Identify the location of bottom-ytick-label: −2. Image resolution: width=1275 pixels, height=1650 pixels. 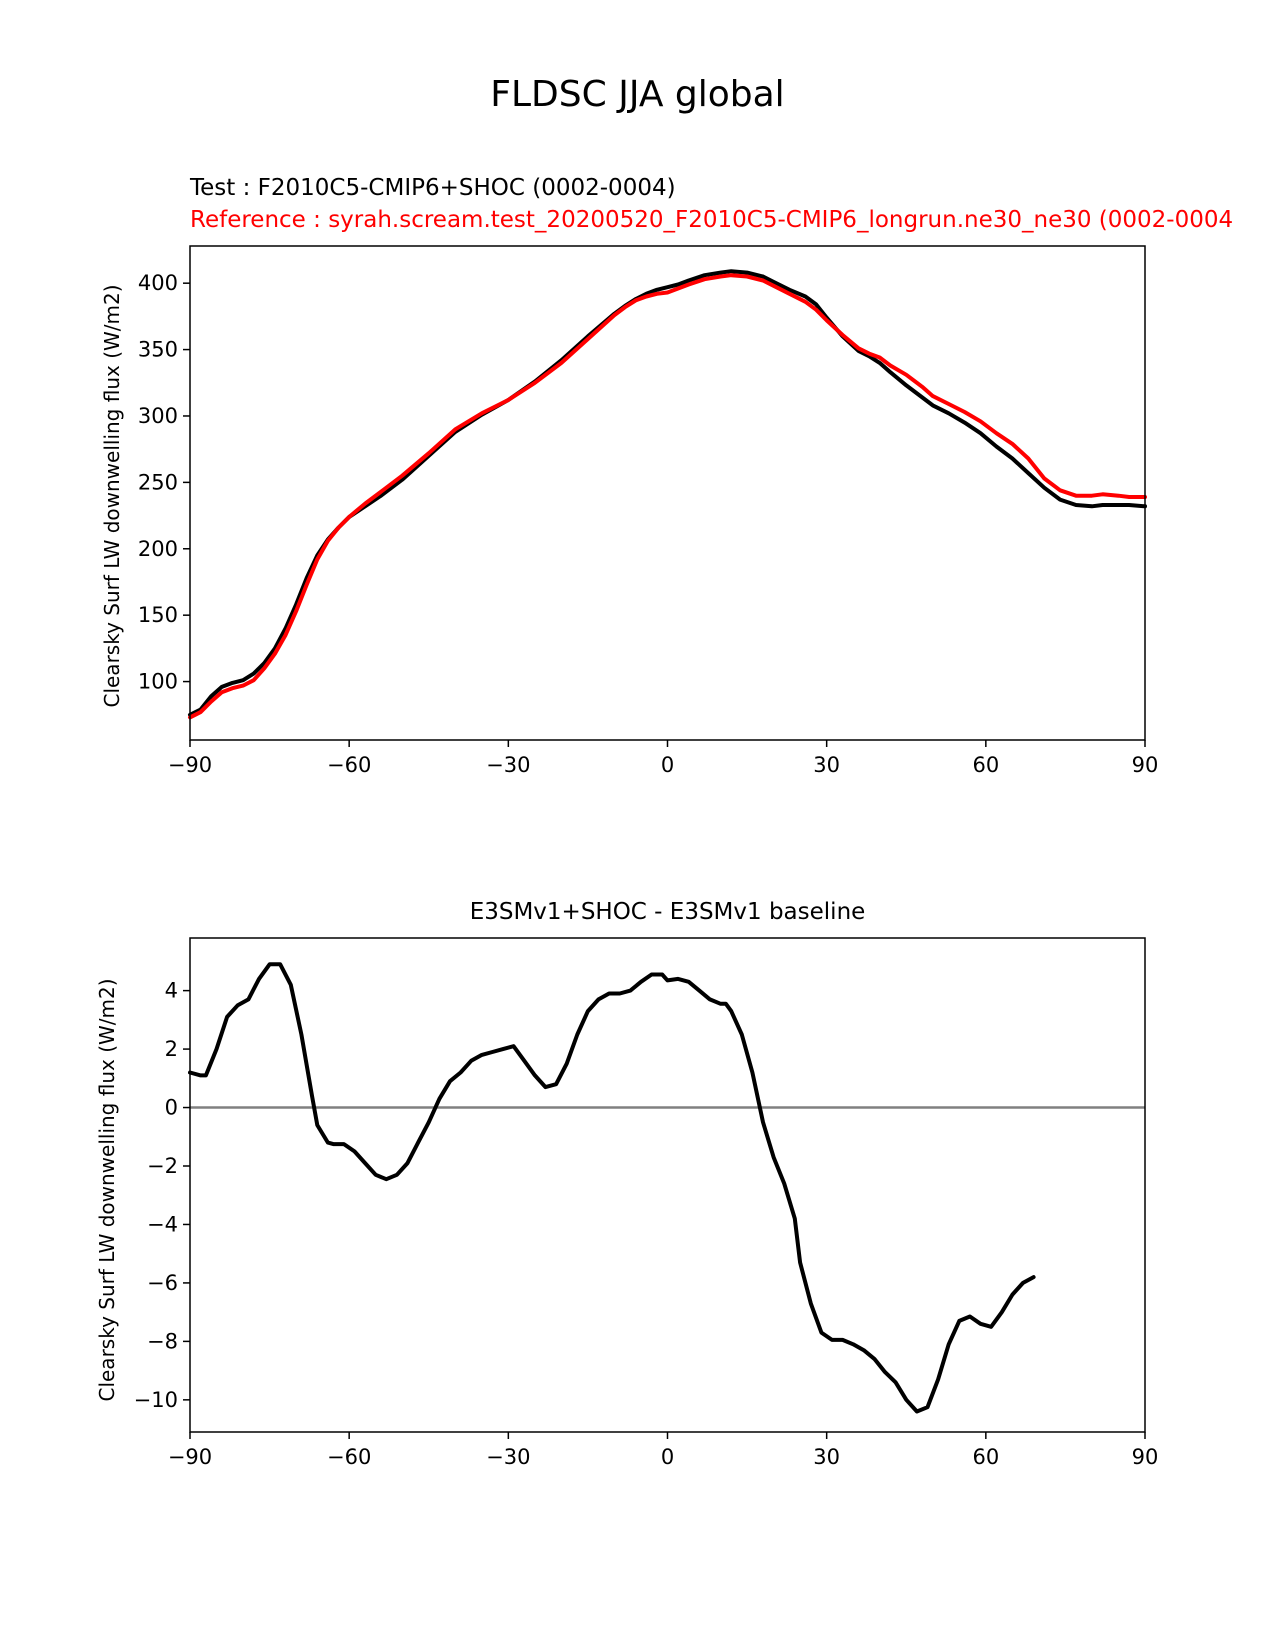
(162, 1166).